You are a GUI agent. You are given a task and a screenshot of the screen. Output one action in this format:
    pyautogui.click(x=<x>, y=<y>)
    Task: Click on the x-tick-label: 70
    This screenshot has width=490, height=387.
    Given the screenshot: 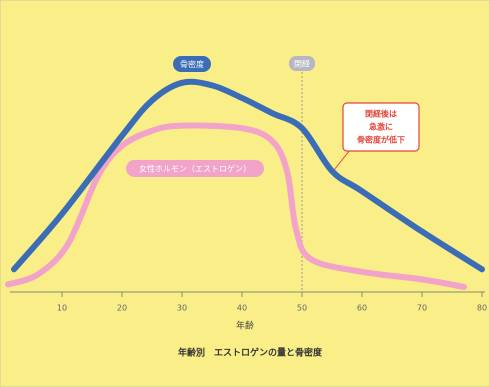 What is the action you would take?
    pyautogui.click(x=422, y=308)
    